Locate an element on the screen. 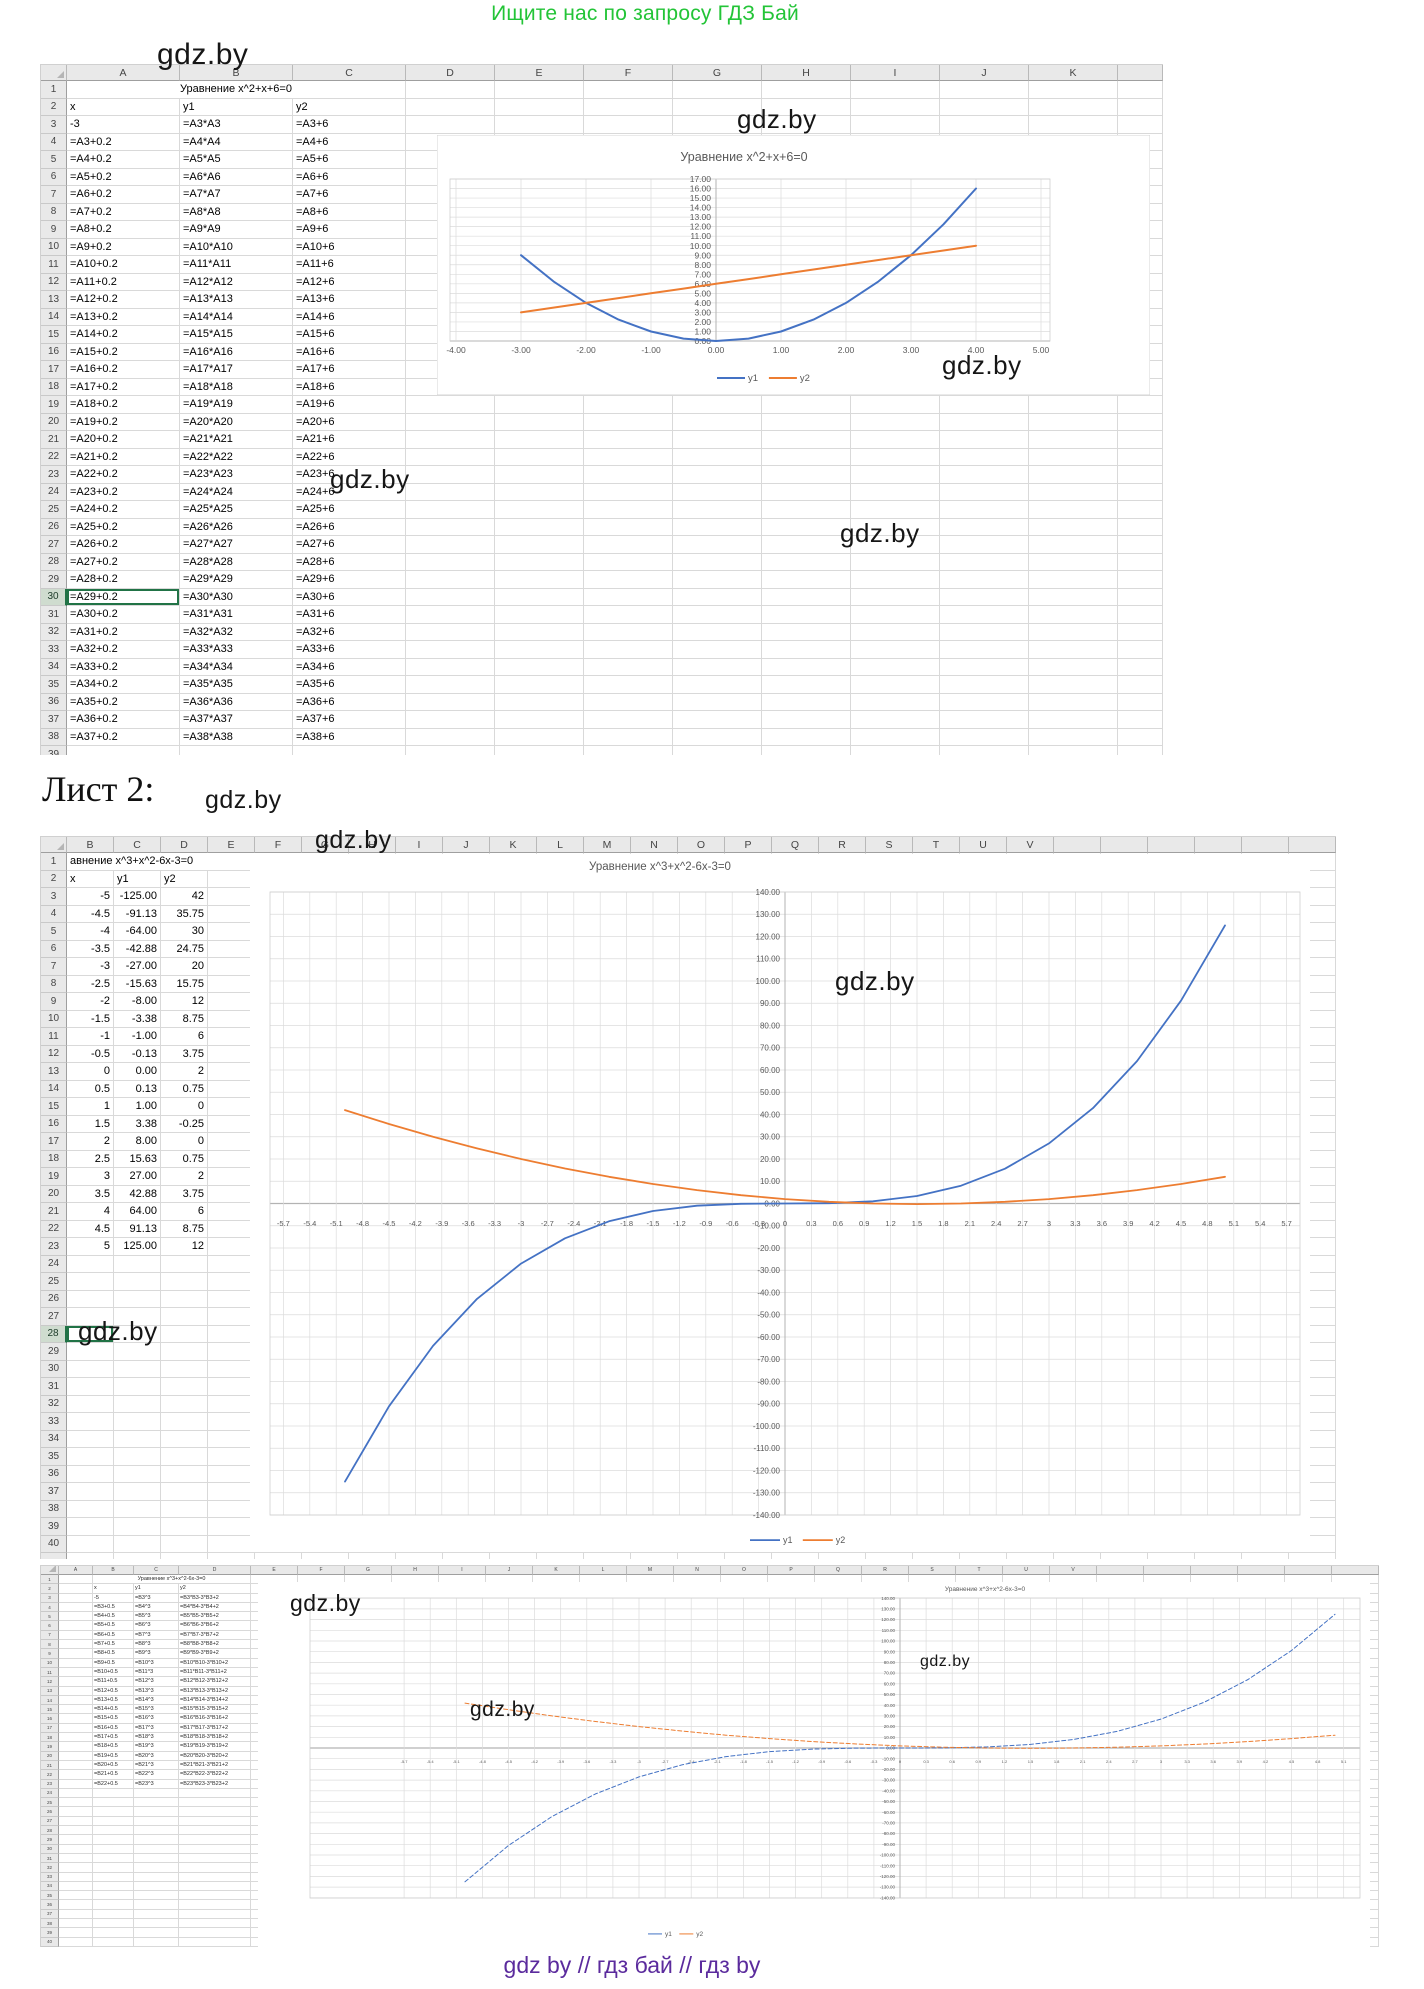  svg-text: 14.00 is located at coordinates (701, 208).